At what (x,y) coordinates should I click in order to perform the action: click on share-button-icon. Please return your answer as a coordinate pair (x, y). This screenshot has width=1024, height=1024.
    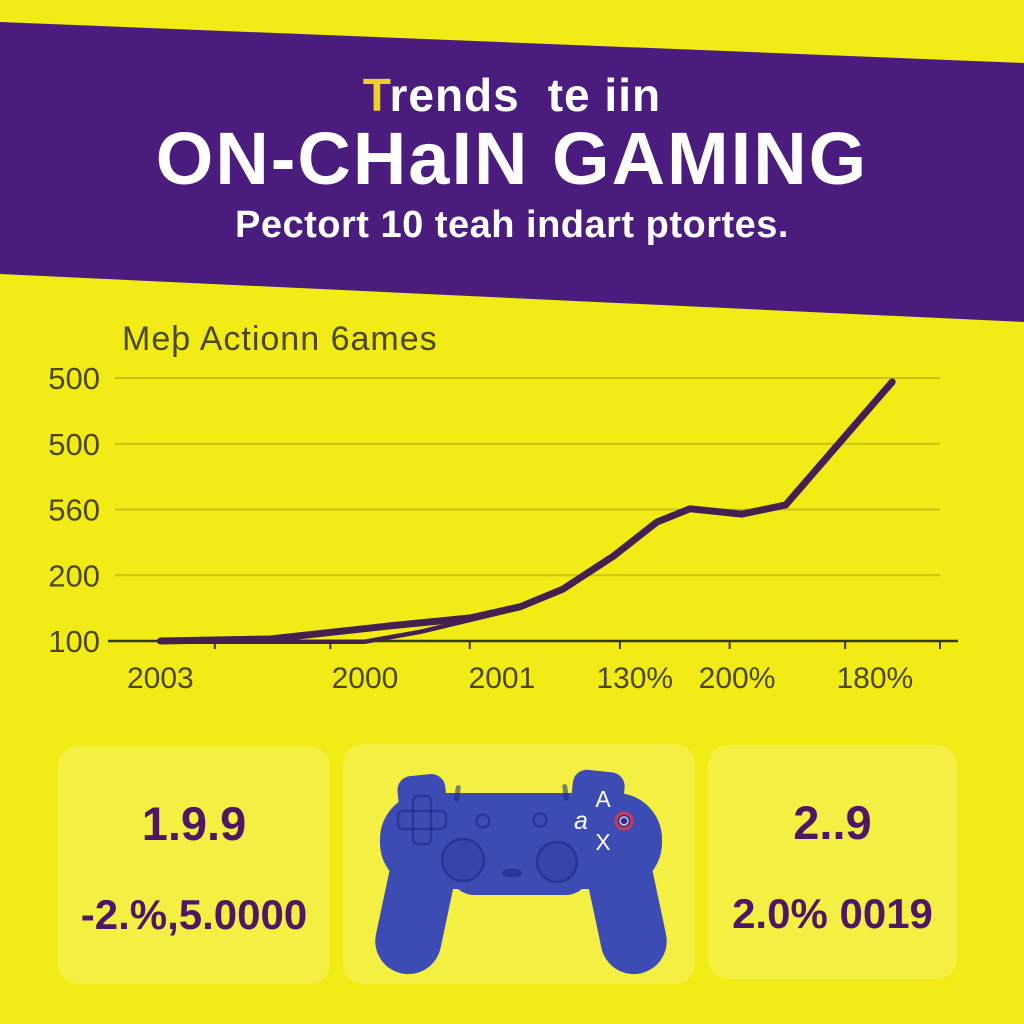
    Looking at the image, I should click on (483, 821).